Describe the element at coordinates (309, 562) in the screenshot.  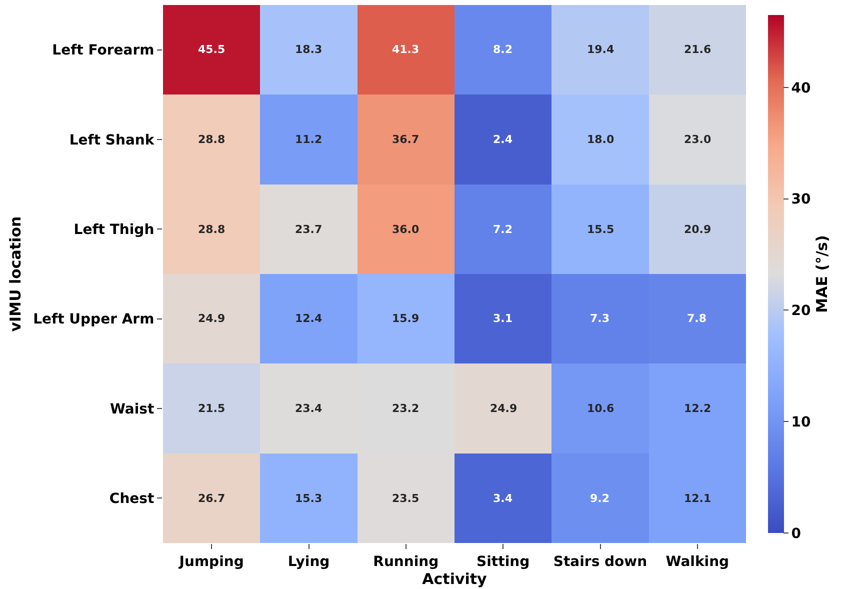
I see `x-tick-label: Lying` at that location.